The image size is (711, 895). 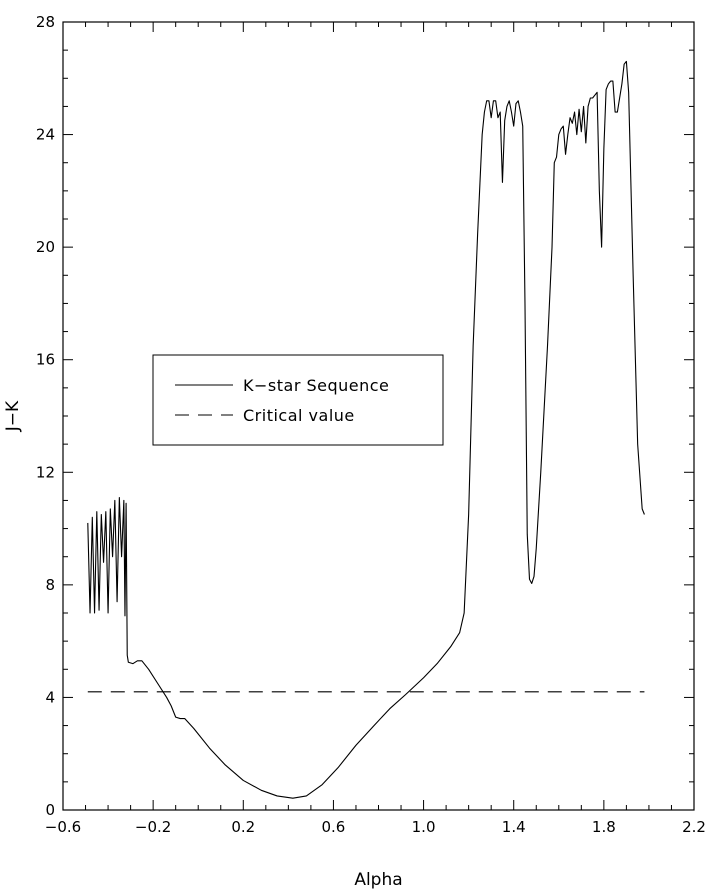 What do you see at coordinates (316, 385) in the screenshot?
I see `legend-label-k-star-sequence: K−star Sequence` at bounding box center [316, 385].